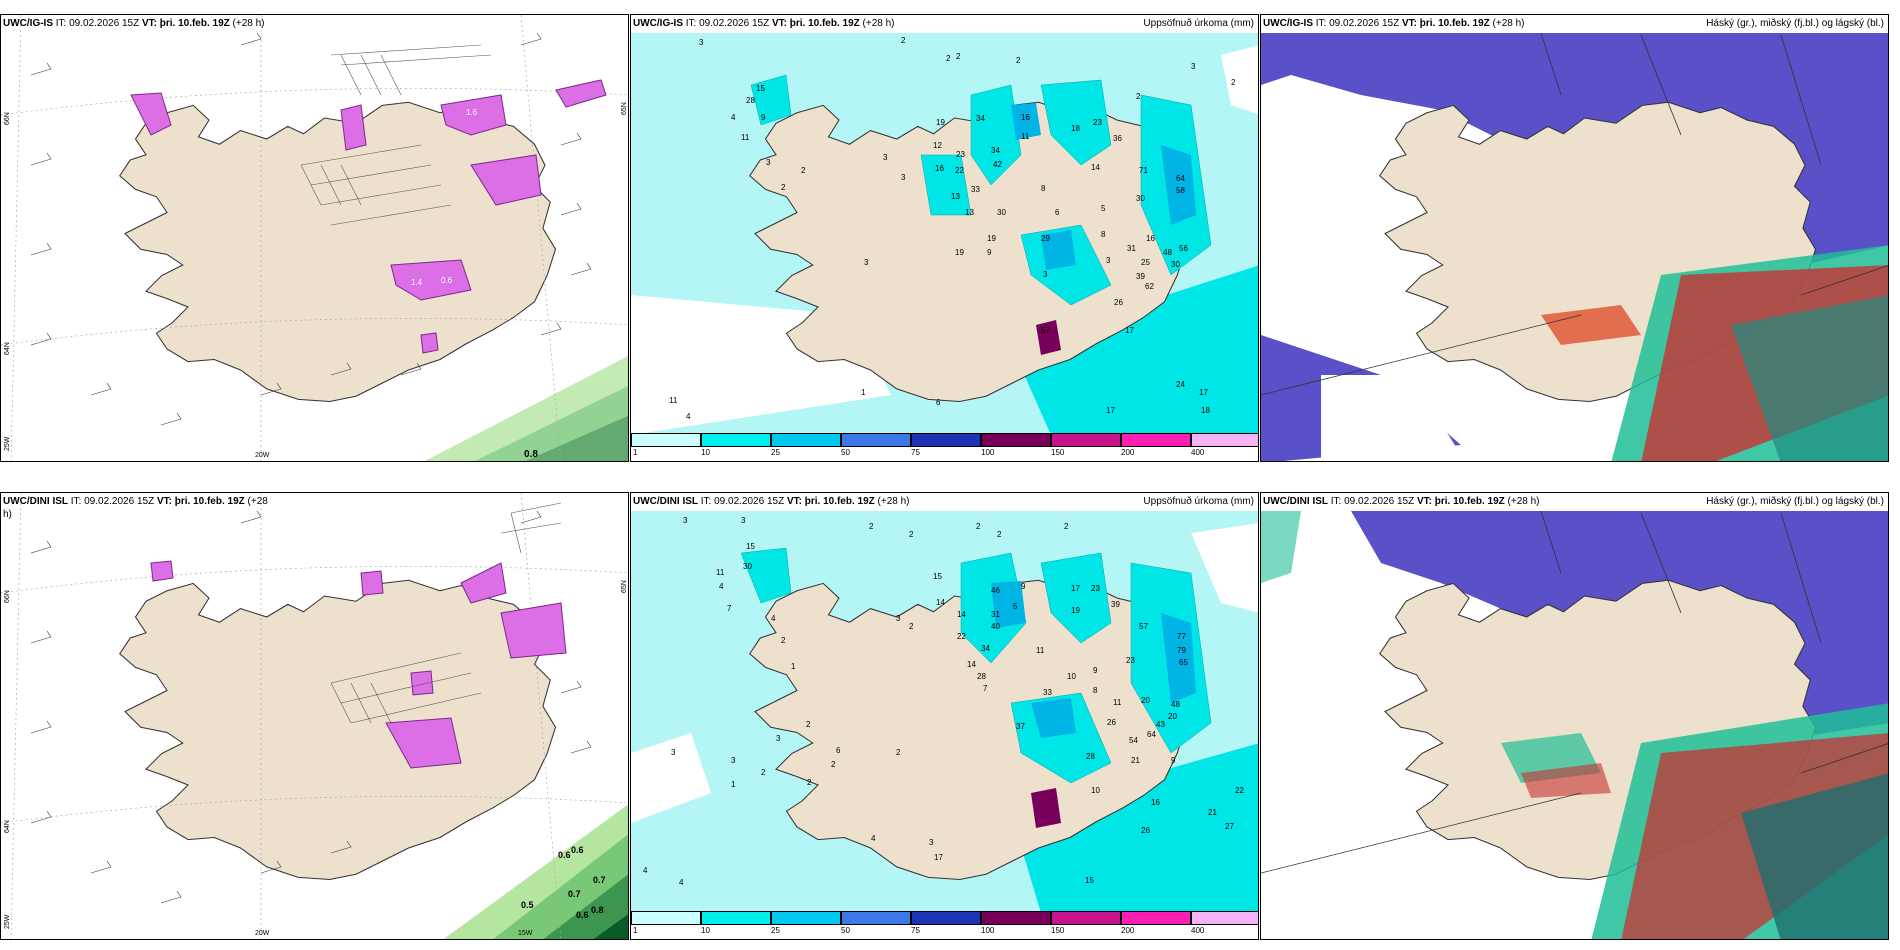  I want to click on precip-value: 34, so click(980, 118).